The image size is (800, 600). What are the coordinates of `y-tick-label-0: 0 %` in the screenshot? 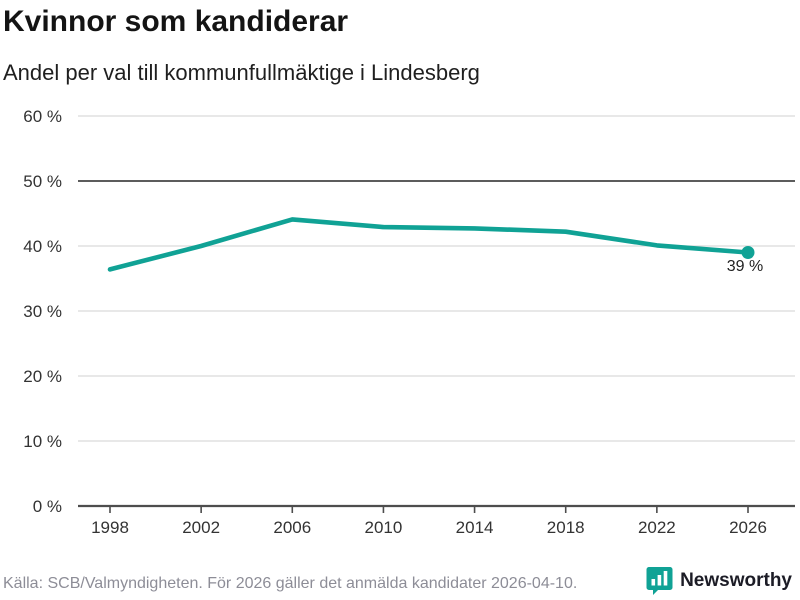 It's located at (47, 506).